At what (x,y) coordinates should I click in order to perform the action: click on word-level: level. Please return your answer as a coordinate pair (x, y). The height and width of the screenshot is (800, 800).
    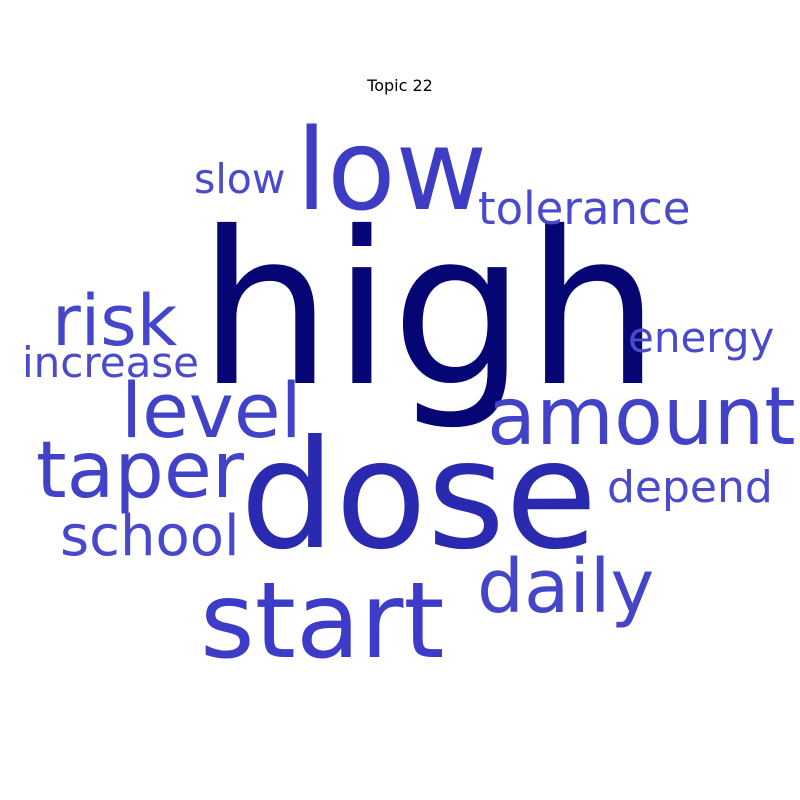
    Looking at the image, I should click on (211, 410).